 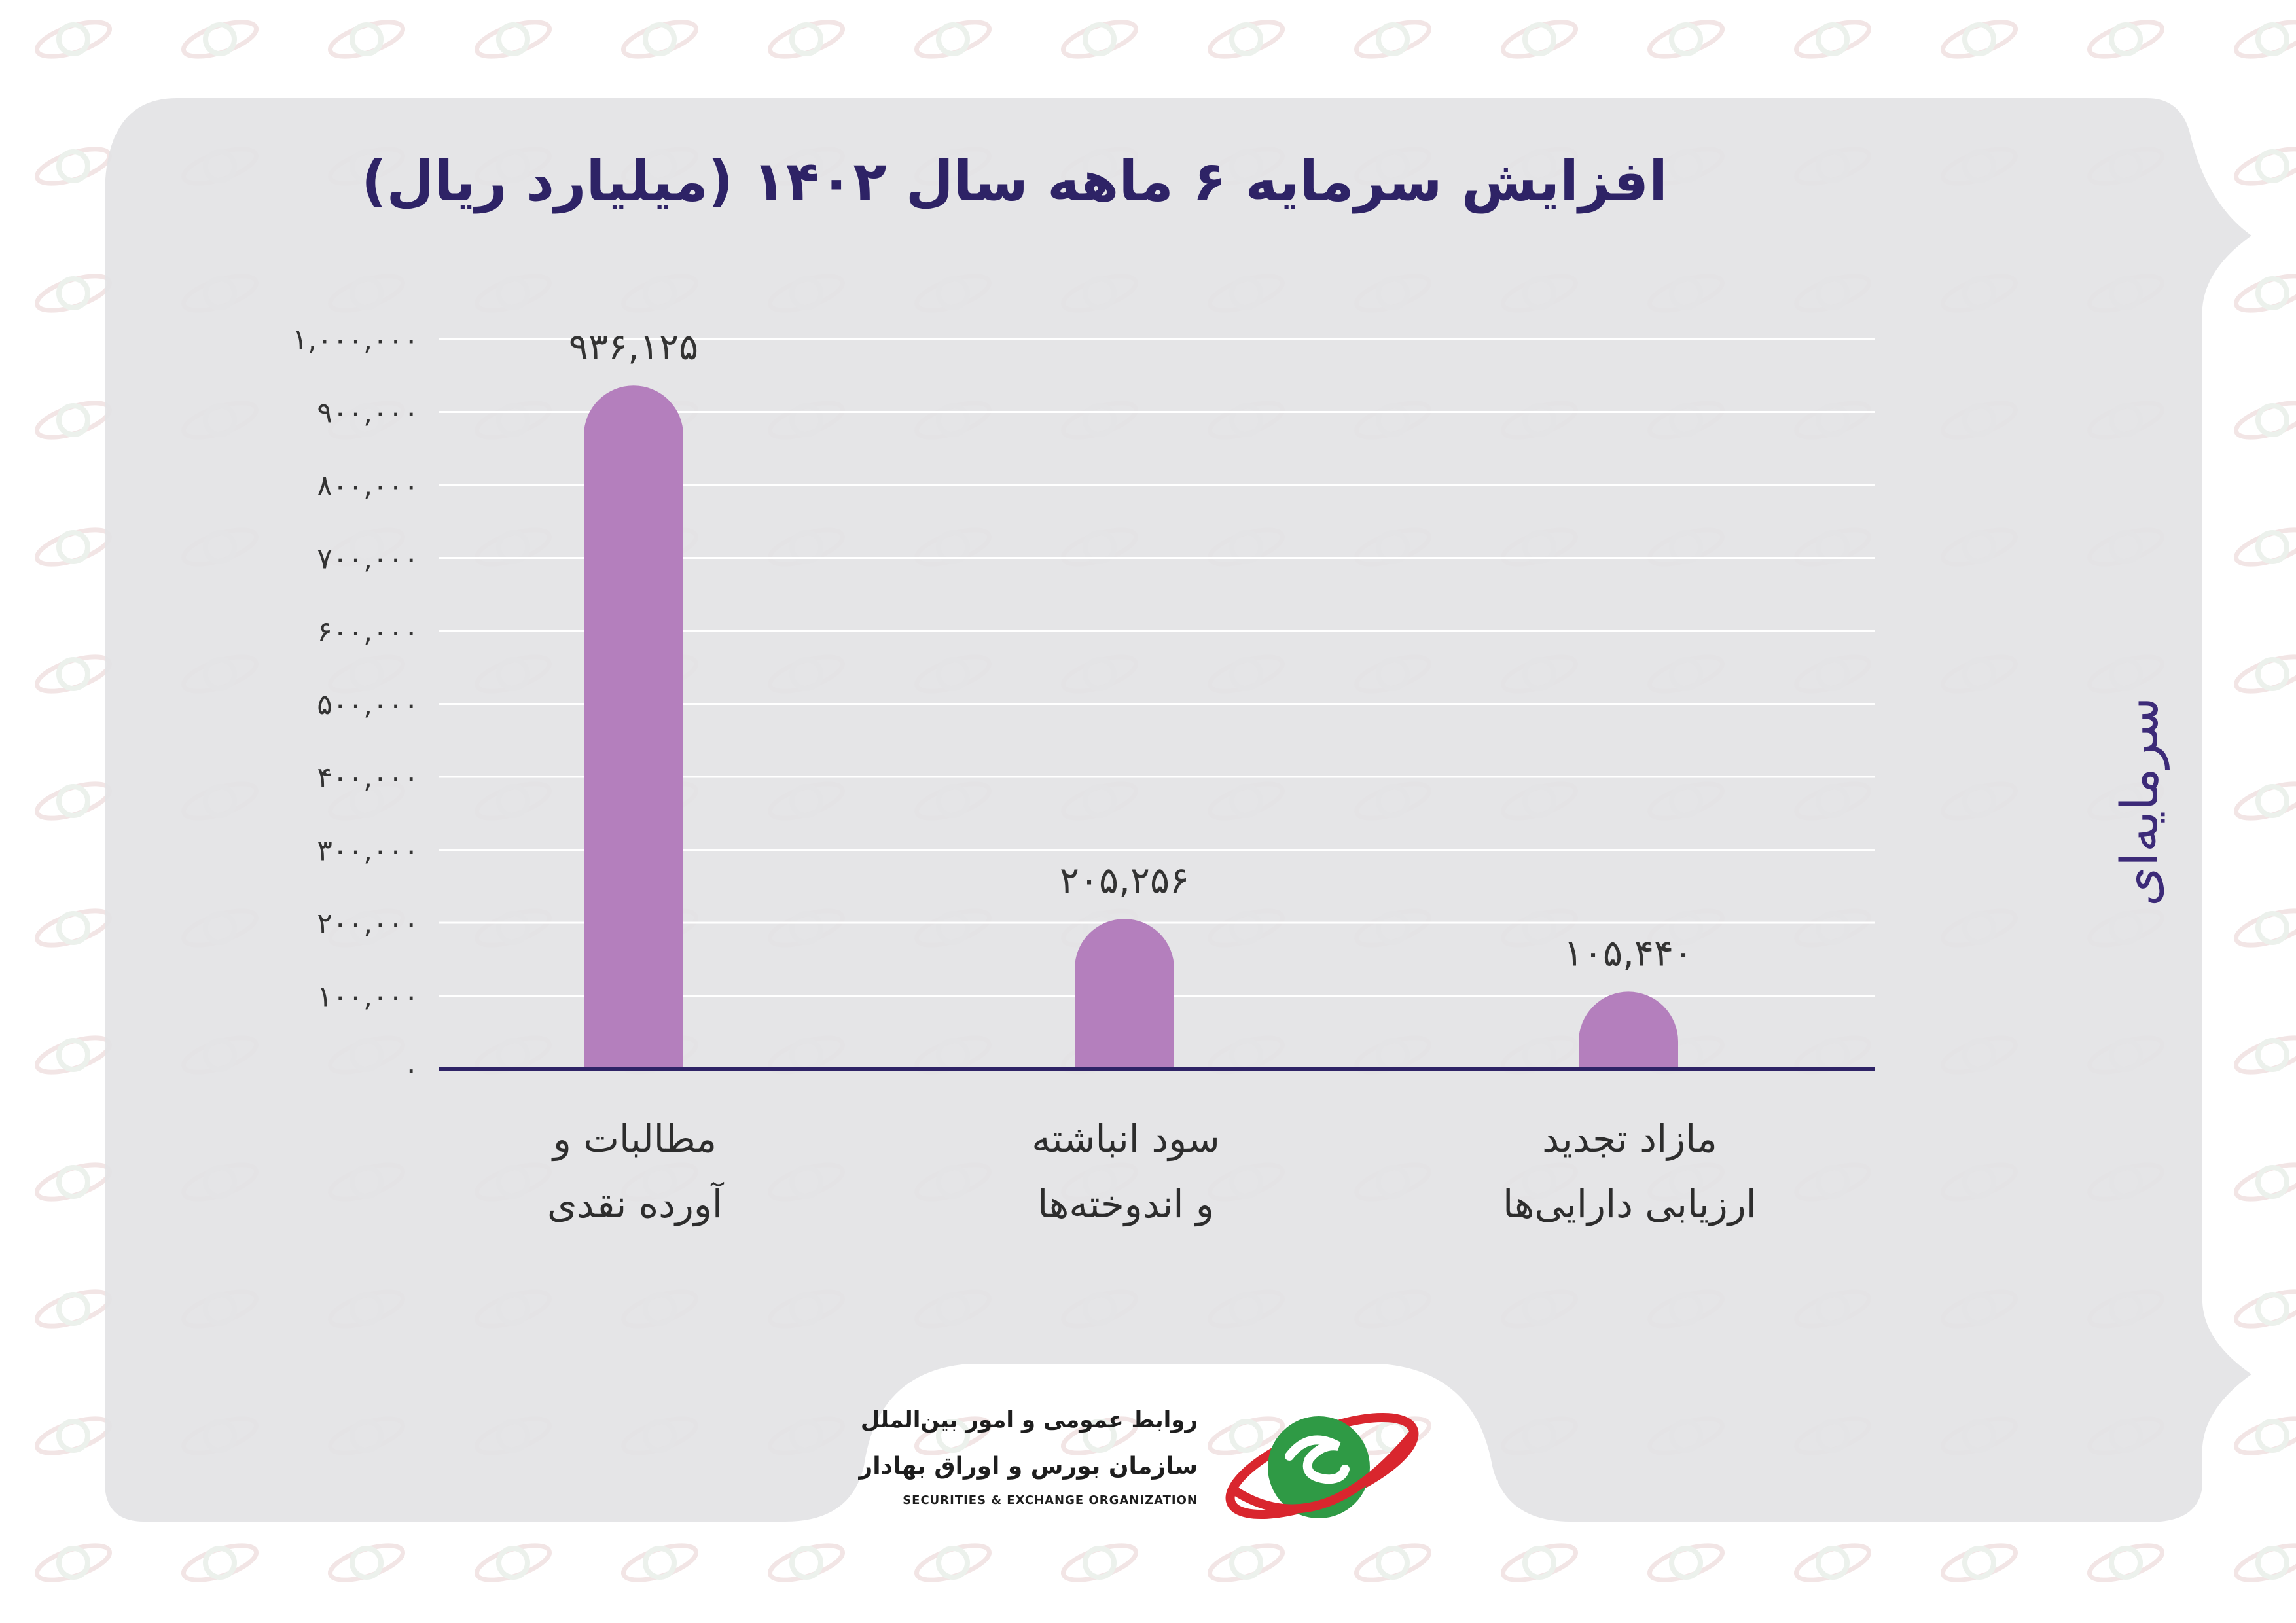 What do you see at coordinates (1124, 881) in the screenshot?
I see `bar-value-label-2: ۲۰۵,۲۵۶` at bounding box center [1124, 881].